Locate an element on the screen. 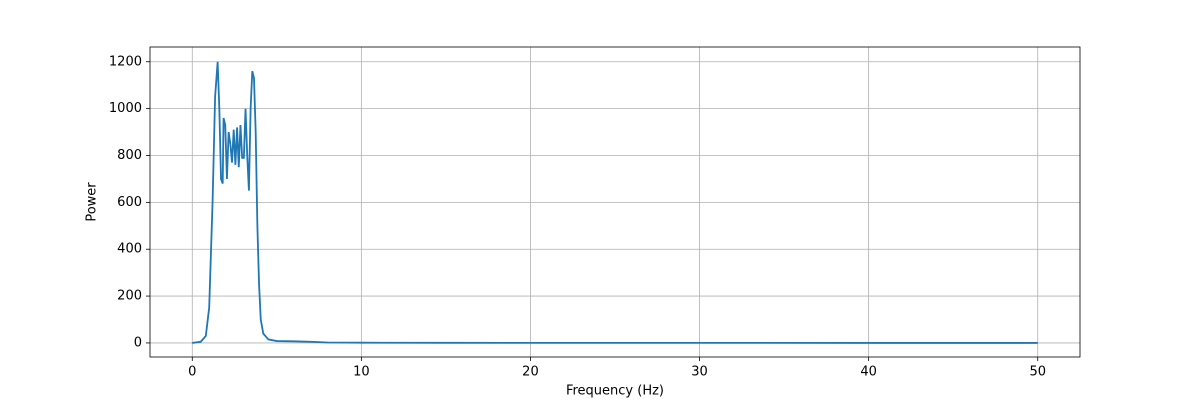  y-tick-label: 1000 is located at coordinates (125, 108).